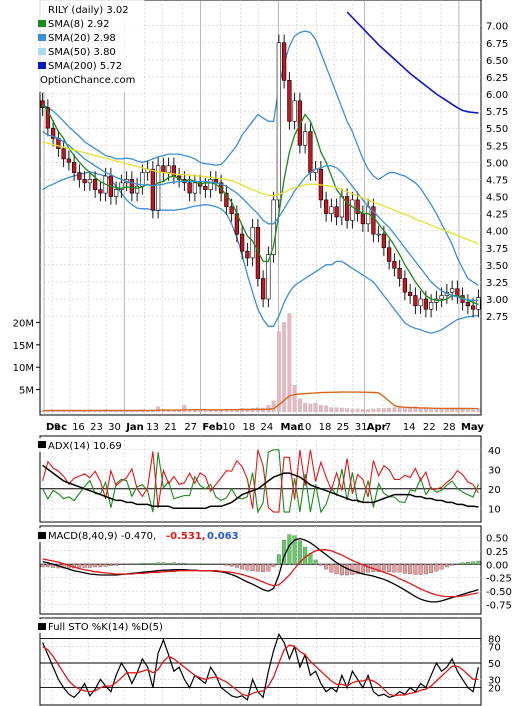  Describe the element at coordinates (42, 37) in the screenshot. I see `legend-swatch-sma20` at that location.